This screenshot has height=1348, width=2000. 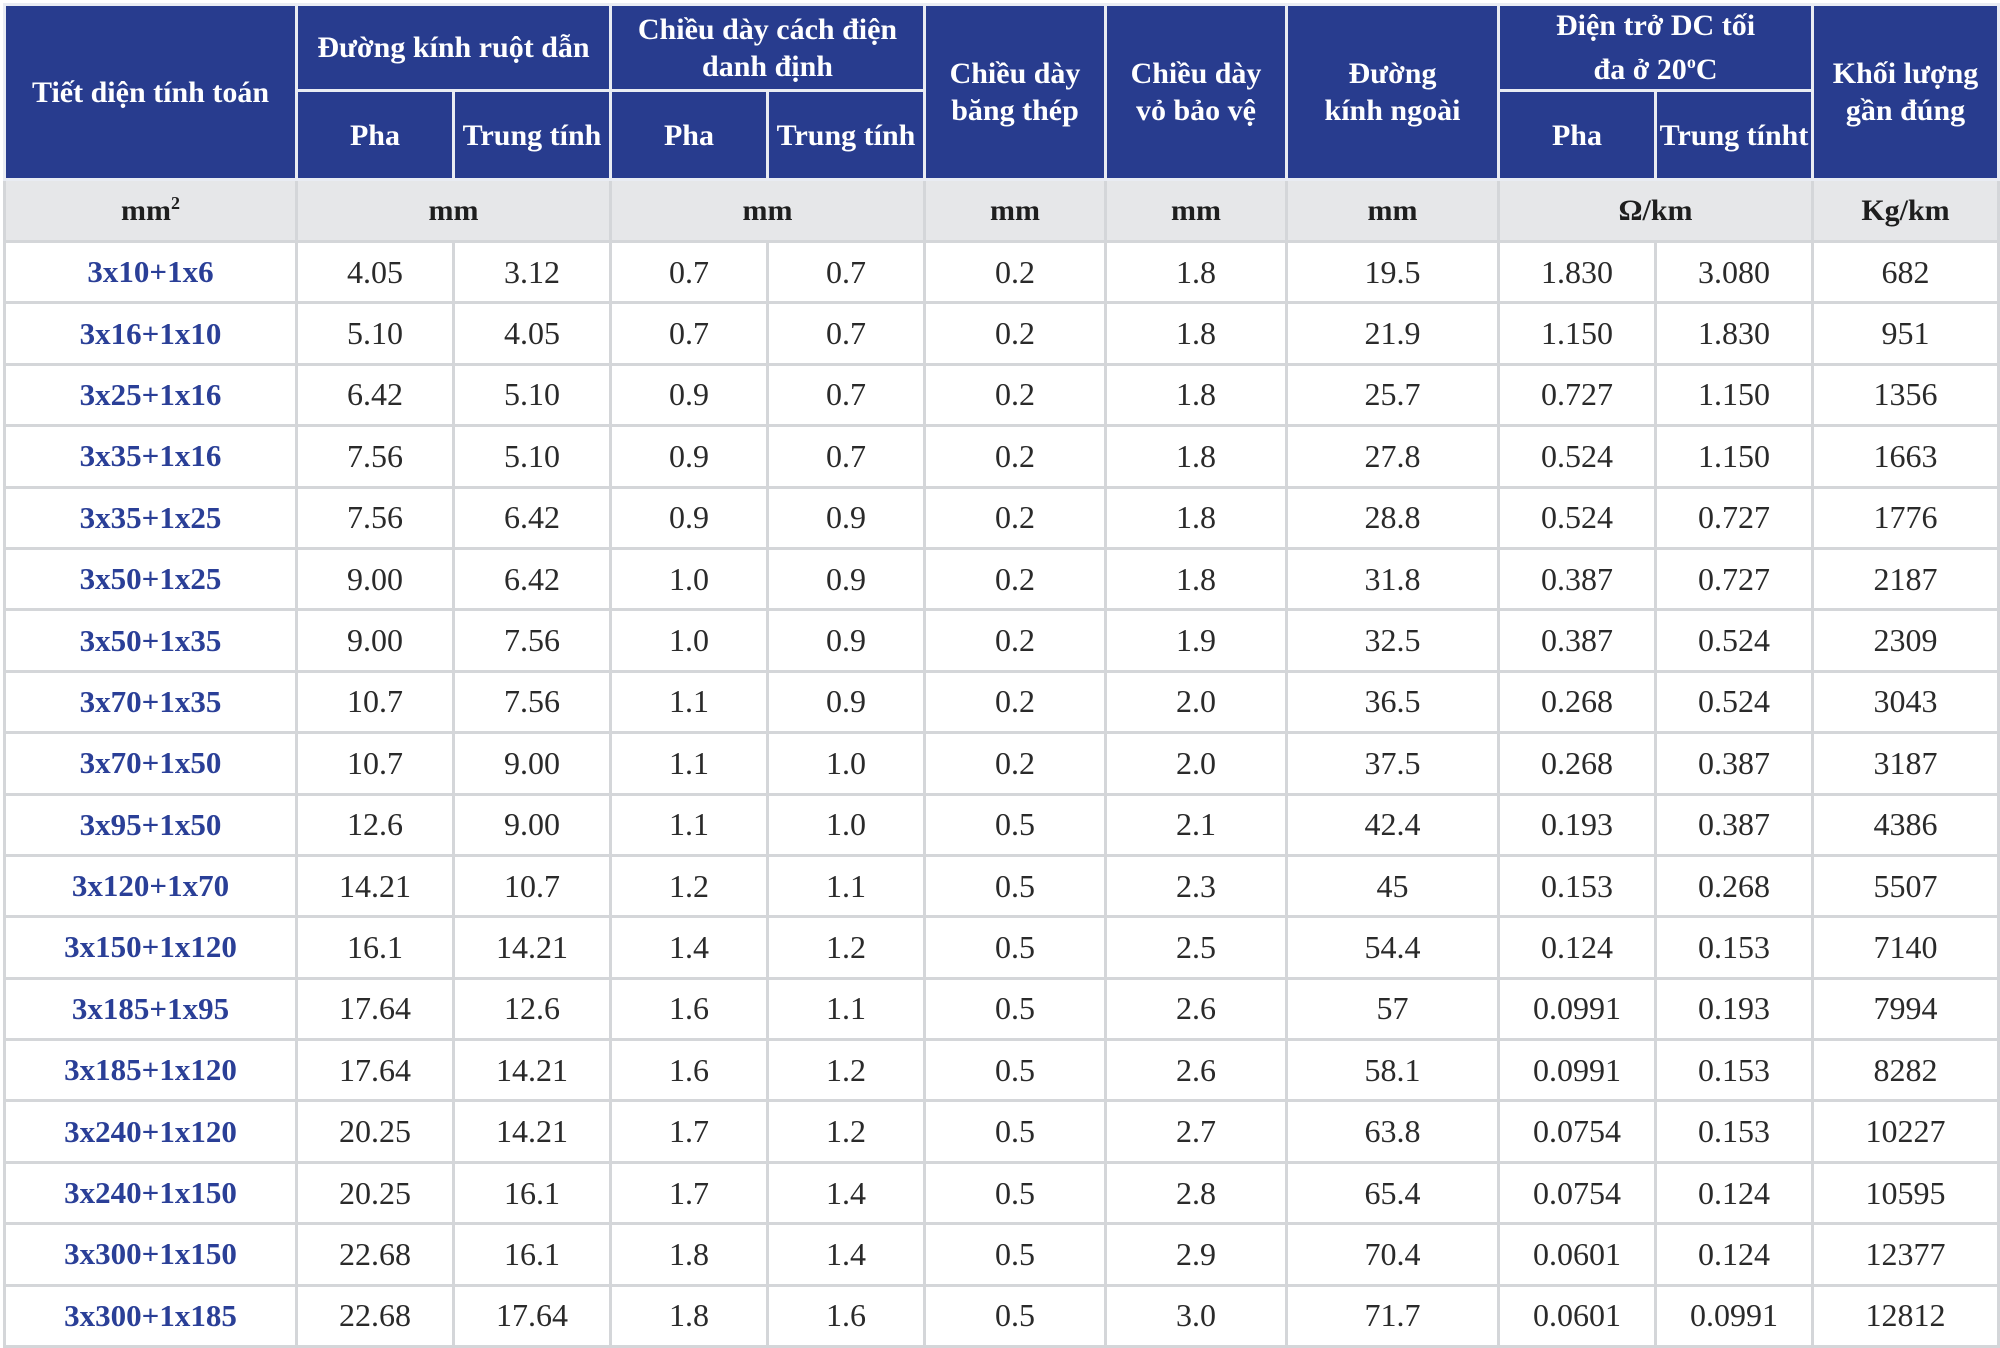 I want to click on cell-resistance-neutral: 0.524, so click(x=1734, y=640).